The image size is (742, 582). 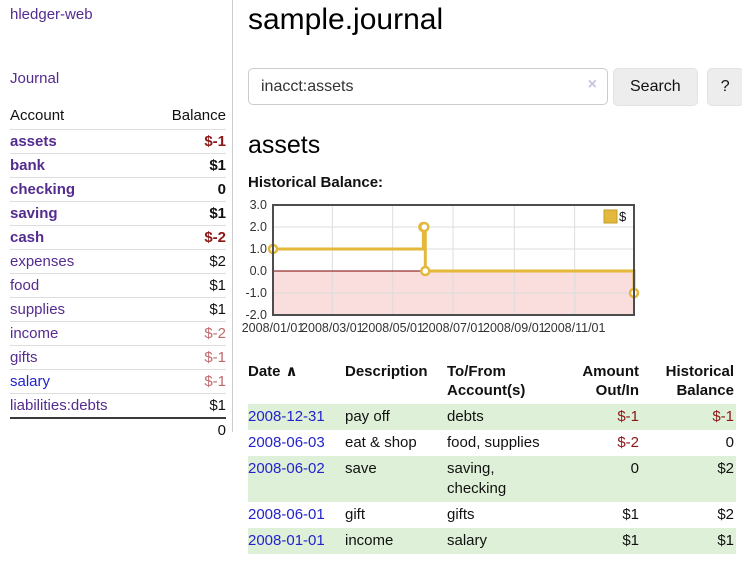 I want to click on clear-search-icon: ×, so click(x=592, y=84).